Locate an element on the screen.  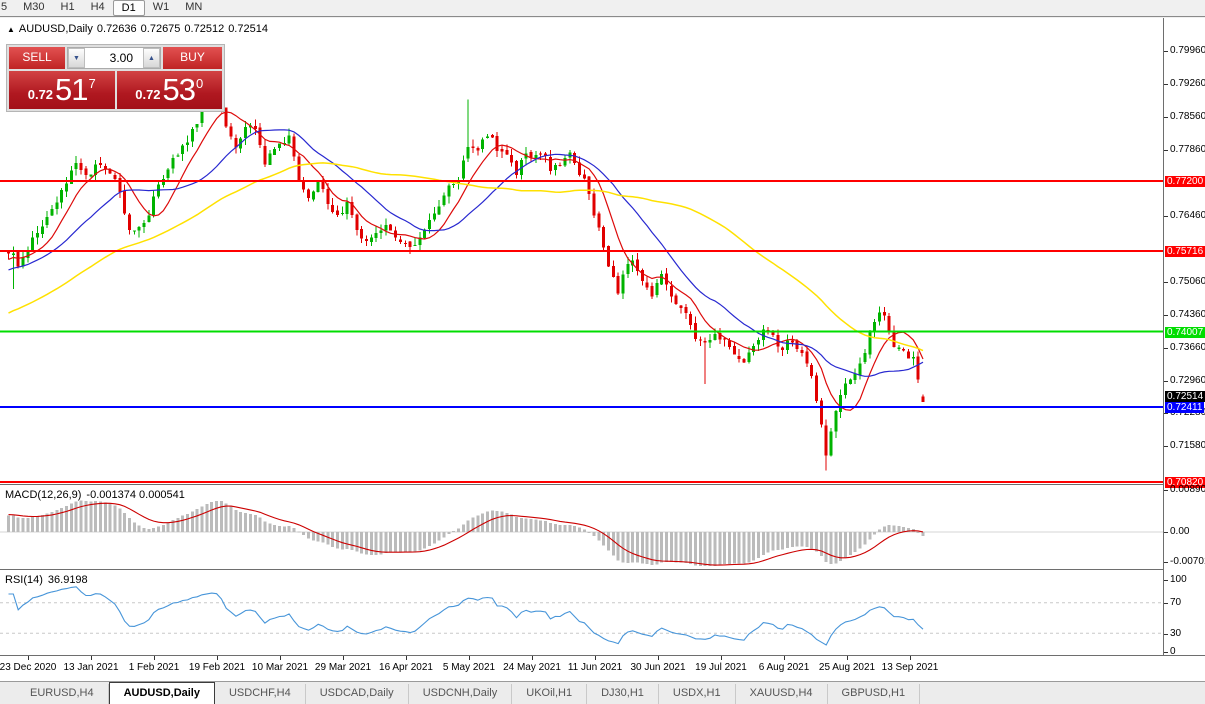
buy-price-big: 53 is located at coordinates (179, 89).